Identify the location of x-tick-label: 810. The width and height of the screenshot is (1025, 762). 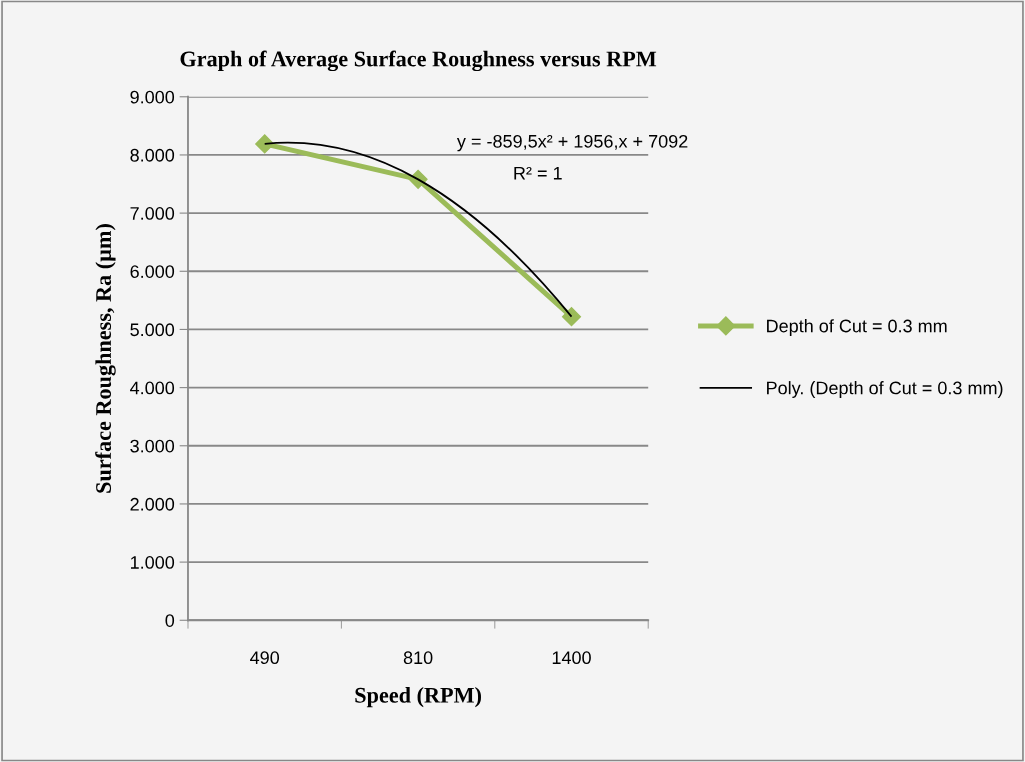
(418, 658).